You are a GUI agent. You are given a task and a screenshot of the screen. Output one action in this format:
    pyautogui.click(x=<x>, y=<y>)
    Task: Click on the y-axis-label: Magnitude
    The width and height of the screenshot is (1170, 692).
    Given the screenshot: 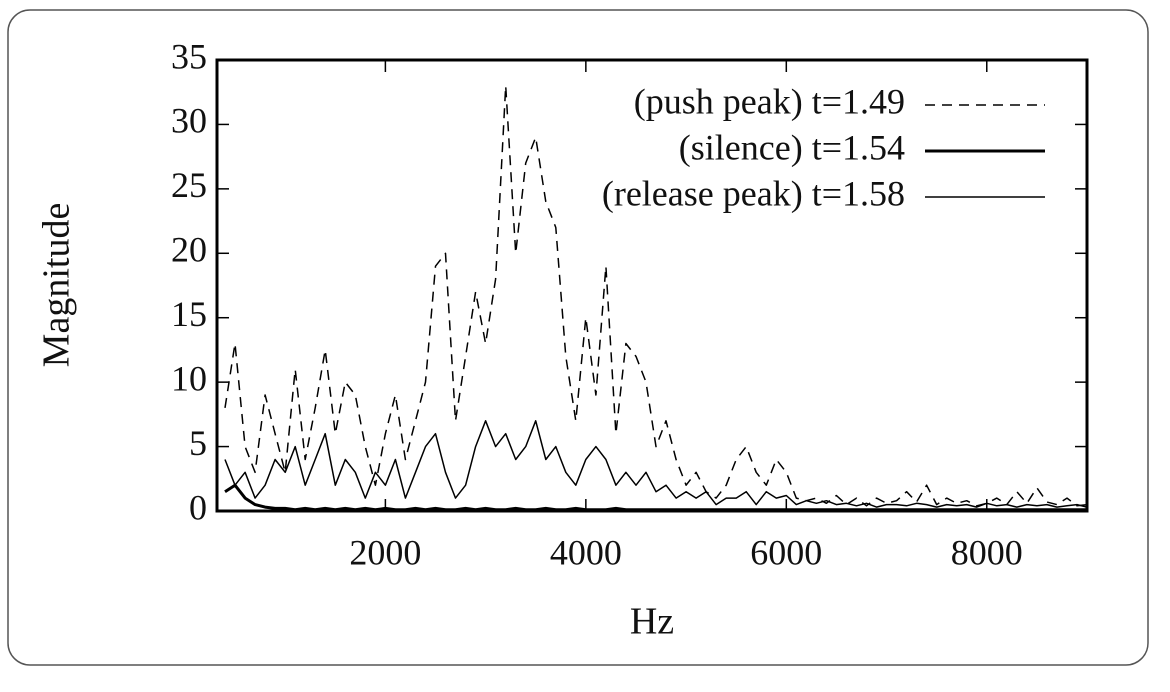 What is the action you would take?
    pyautogui.click(x=57, y=285)
    